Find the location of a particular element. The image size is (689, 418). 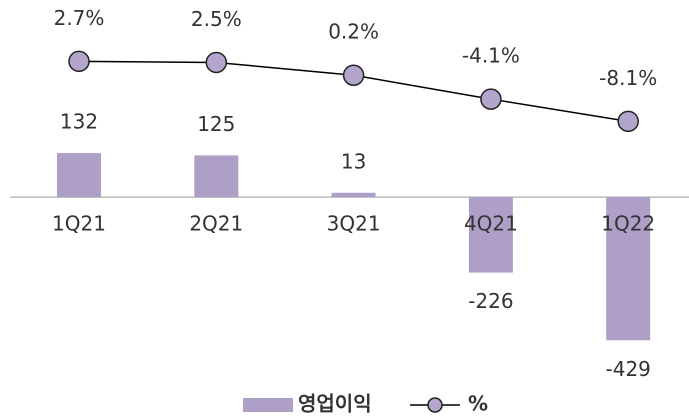

line-value-label: -8.1% is located at coordinates (628, 78).